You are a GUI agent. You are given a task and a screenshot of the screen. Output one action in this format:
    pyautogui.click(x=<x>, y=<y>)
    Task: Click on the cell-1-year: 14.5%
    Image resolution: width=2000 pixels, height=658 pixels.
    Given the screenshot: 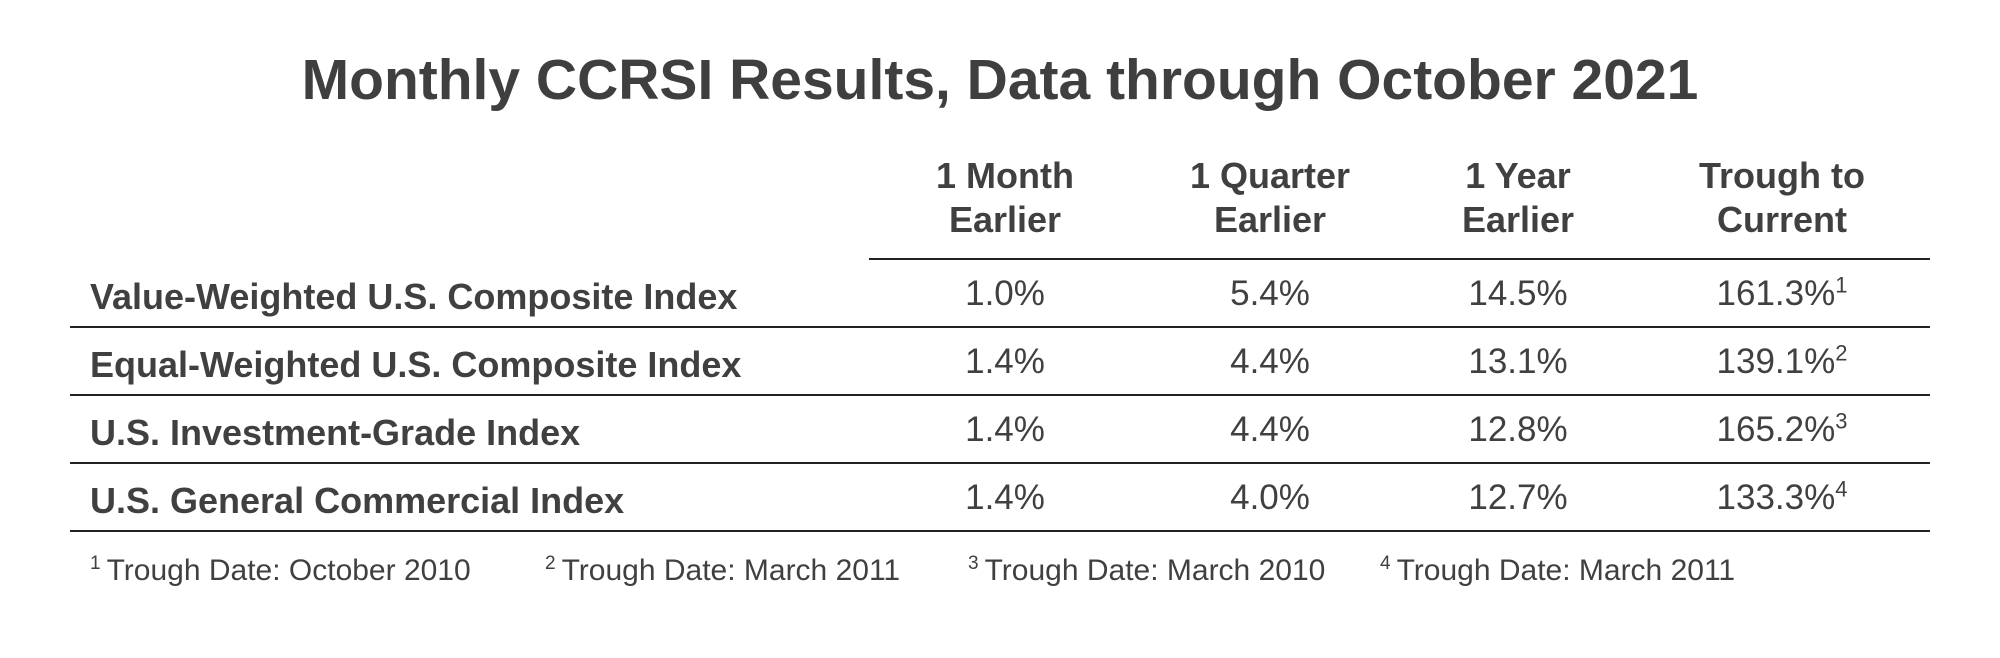 What is the action you would take?
    pyautogui.click(x=1518, y=293)
    